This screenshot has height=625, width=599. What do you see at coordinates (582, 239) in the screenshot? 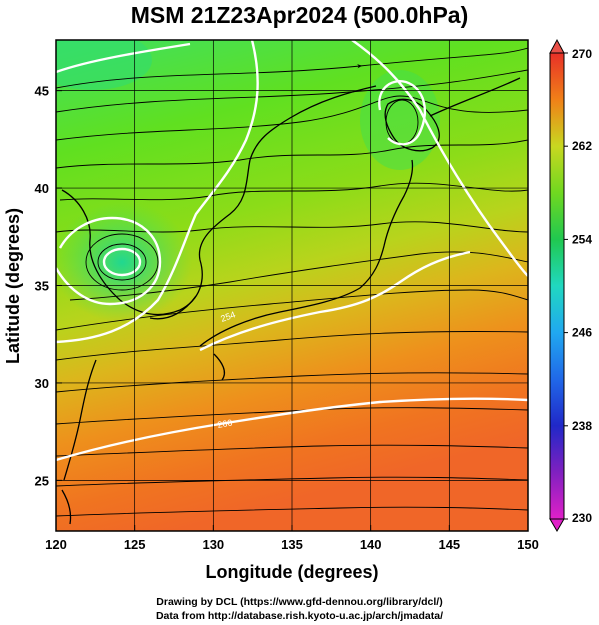
I see `colorbar-tick-label: 254` at bounding box center [582, 239].